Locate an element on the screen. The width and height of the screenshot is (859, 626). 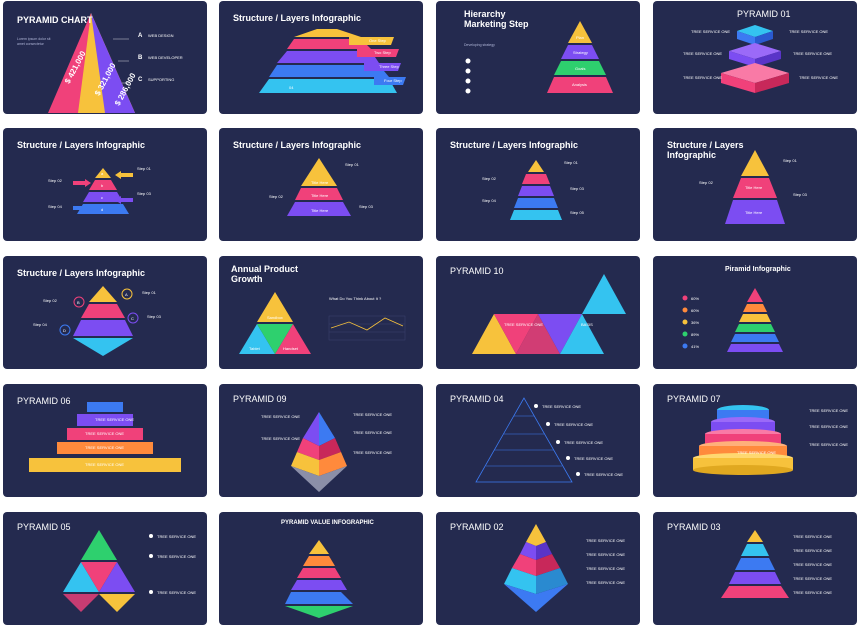
outline-pyramid-graphic is located at coordinates (527, 440).